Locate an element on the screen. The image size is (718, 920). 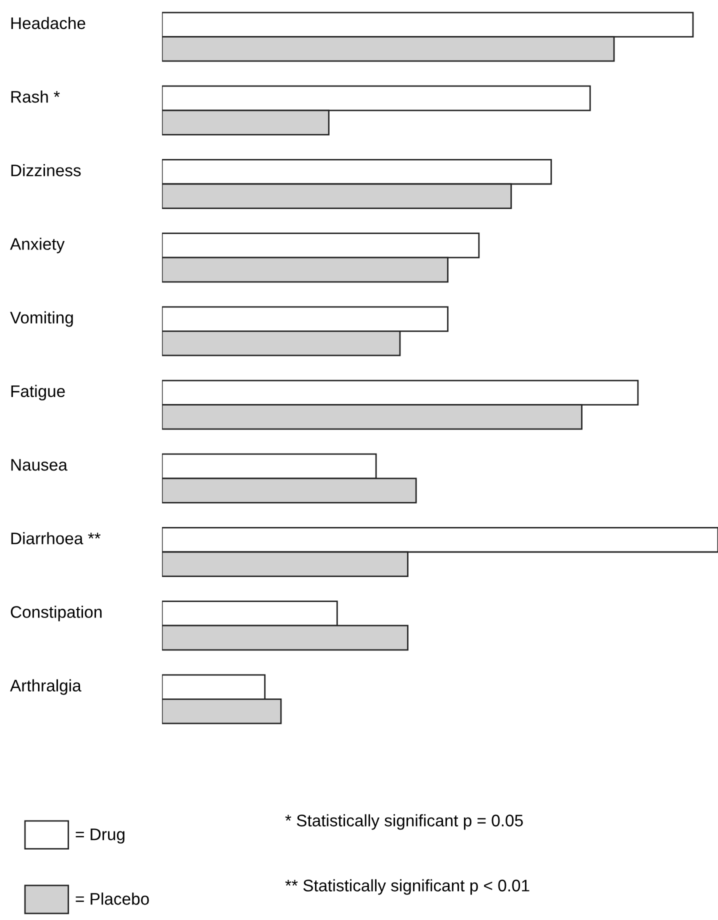
y-tick-label: Headache is located at coordinates (48, 23).